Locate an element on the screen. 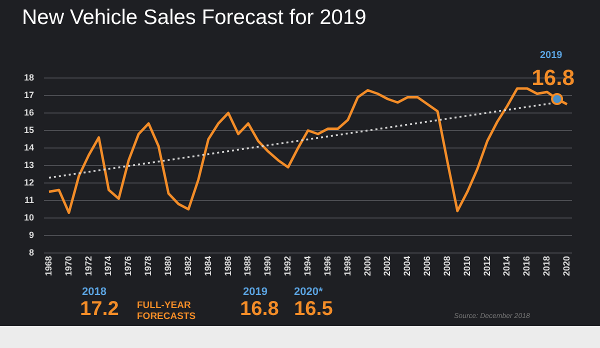 Image resolution: width=600 pixels, height=348 pixels. y-tick-label: 8 is located at coordinates (31, 252).